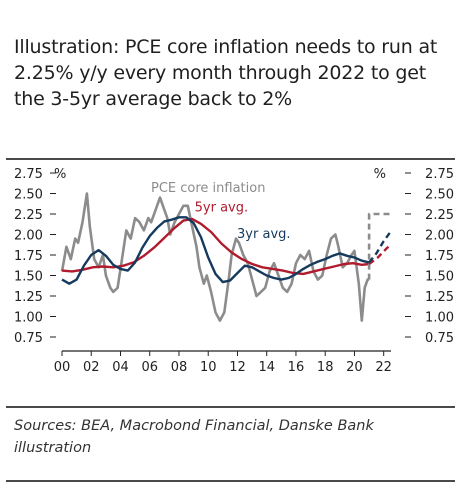  What do you see at coordinates (28, 236) in the screenshot?
I see `y-tick-label-left: 2.00` at bounding box center [28, 236].